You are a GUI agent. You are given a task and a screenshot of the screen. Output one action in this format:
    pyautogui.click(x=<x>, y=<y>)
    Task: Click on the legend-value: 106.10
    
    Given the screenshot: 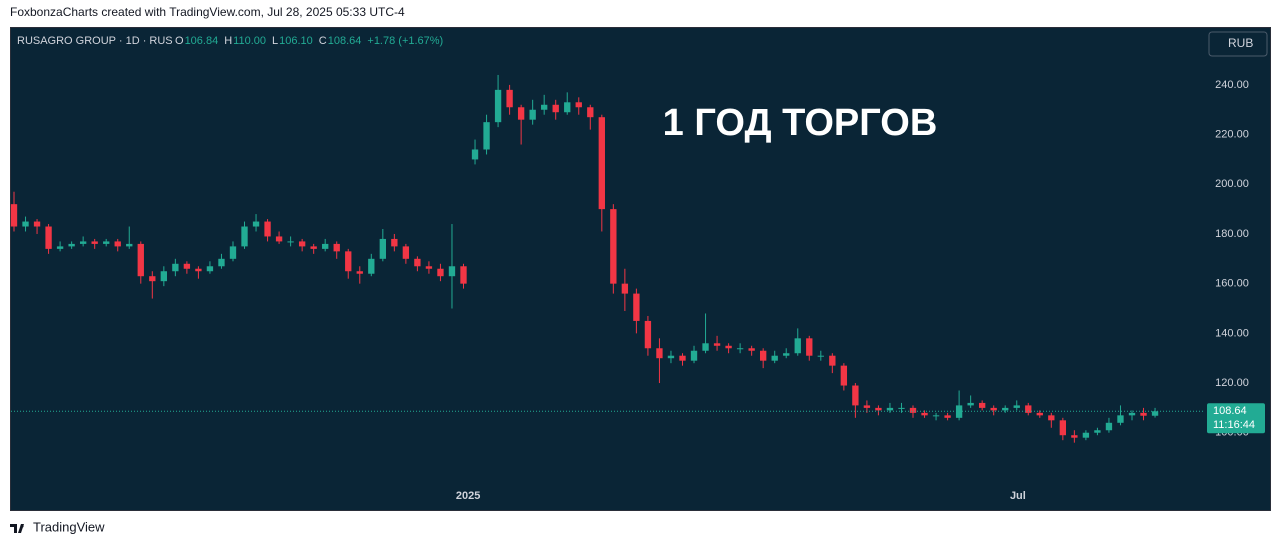 What is the action you would take?
    pyautogui.click(x=296, y=41)
    